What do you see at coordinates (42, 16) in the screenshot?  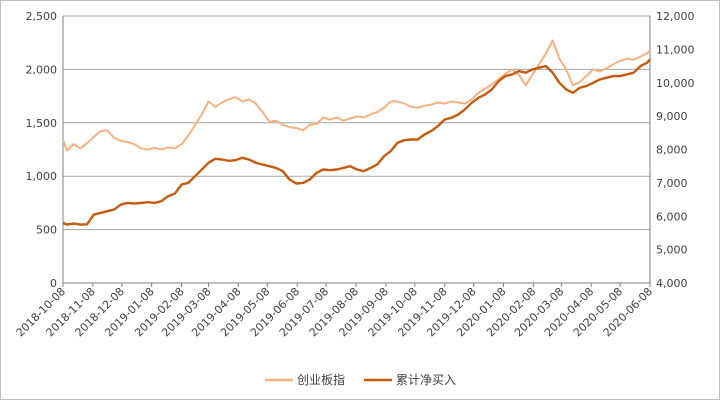 I see `y-left-tick-label: 2,500` at bounding box center [42, 16].